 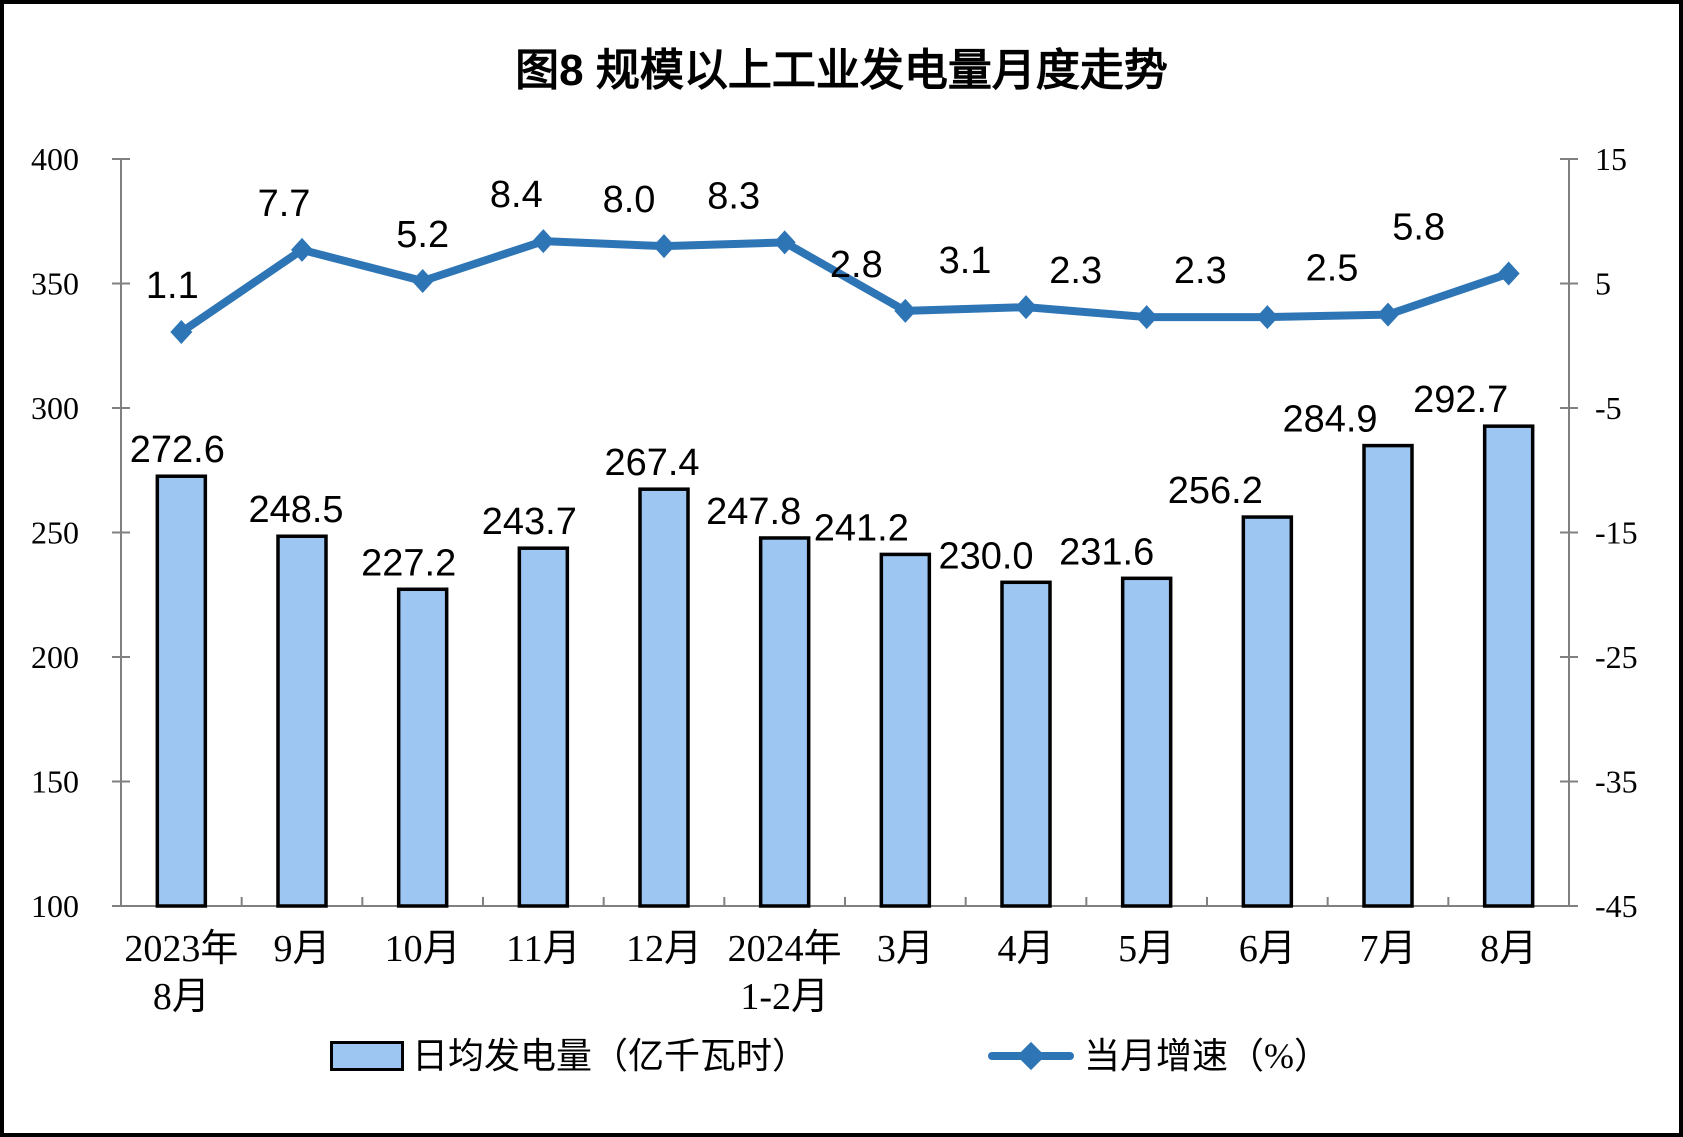 What do you see at coordinates (651, 463) in the screenshot?
I see `bar-value-label: 267.4` at bounding box center [651, 463].